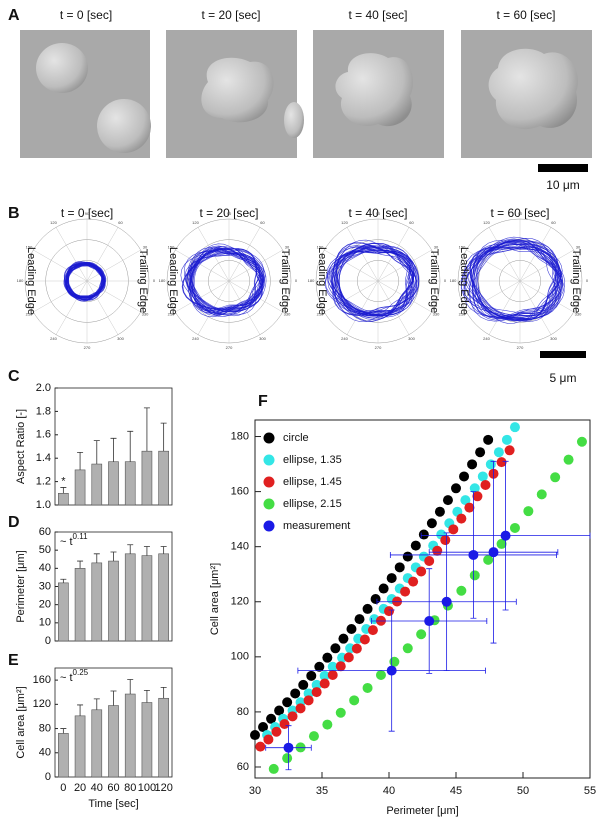 The height and width of the screenshot is (822, 602). What do you see at coordinates (45, 753) in the screenshot?
I see `y-tick-label: 40` at bounding box center [45, 753].